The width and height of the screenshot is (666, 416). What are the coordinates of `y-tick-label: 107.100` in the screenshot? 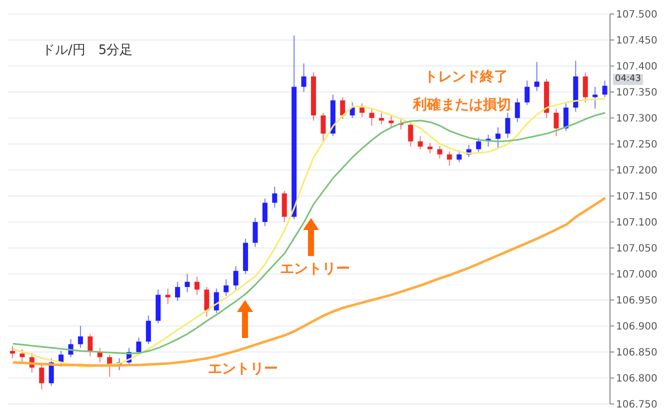 It's located at (637, 223).